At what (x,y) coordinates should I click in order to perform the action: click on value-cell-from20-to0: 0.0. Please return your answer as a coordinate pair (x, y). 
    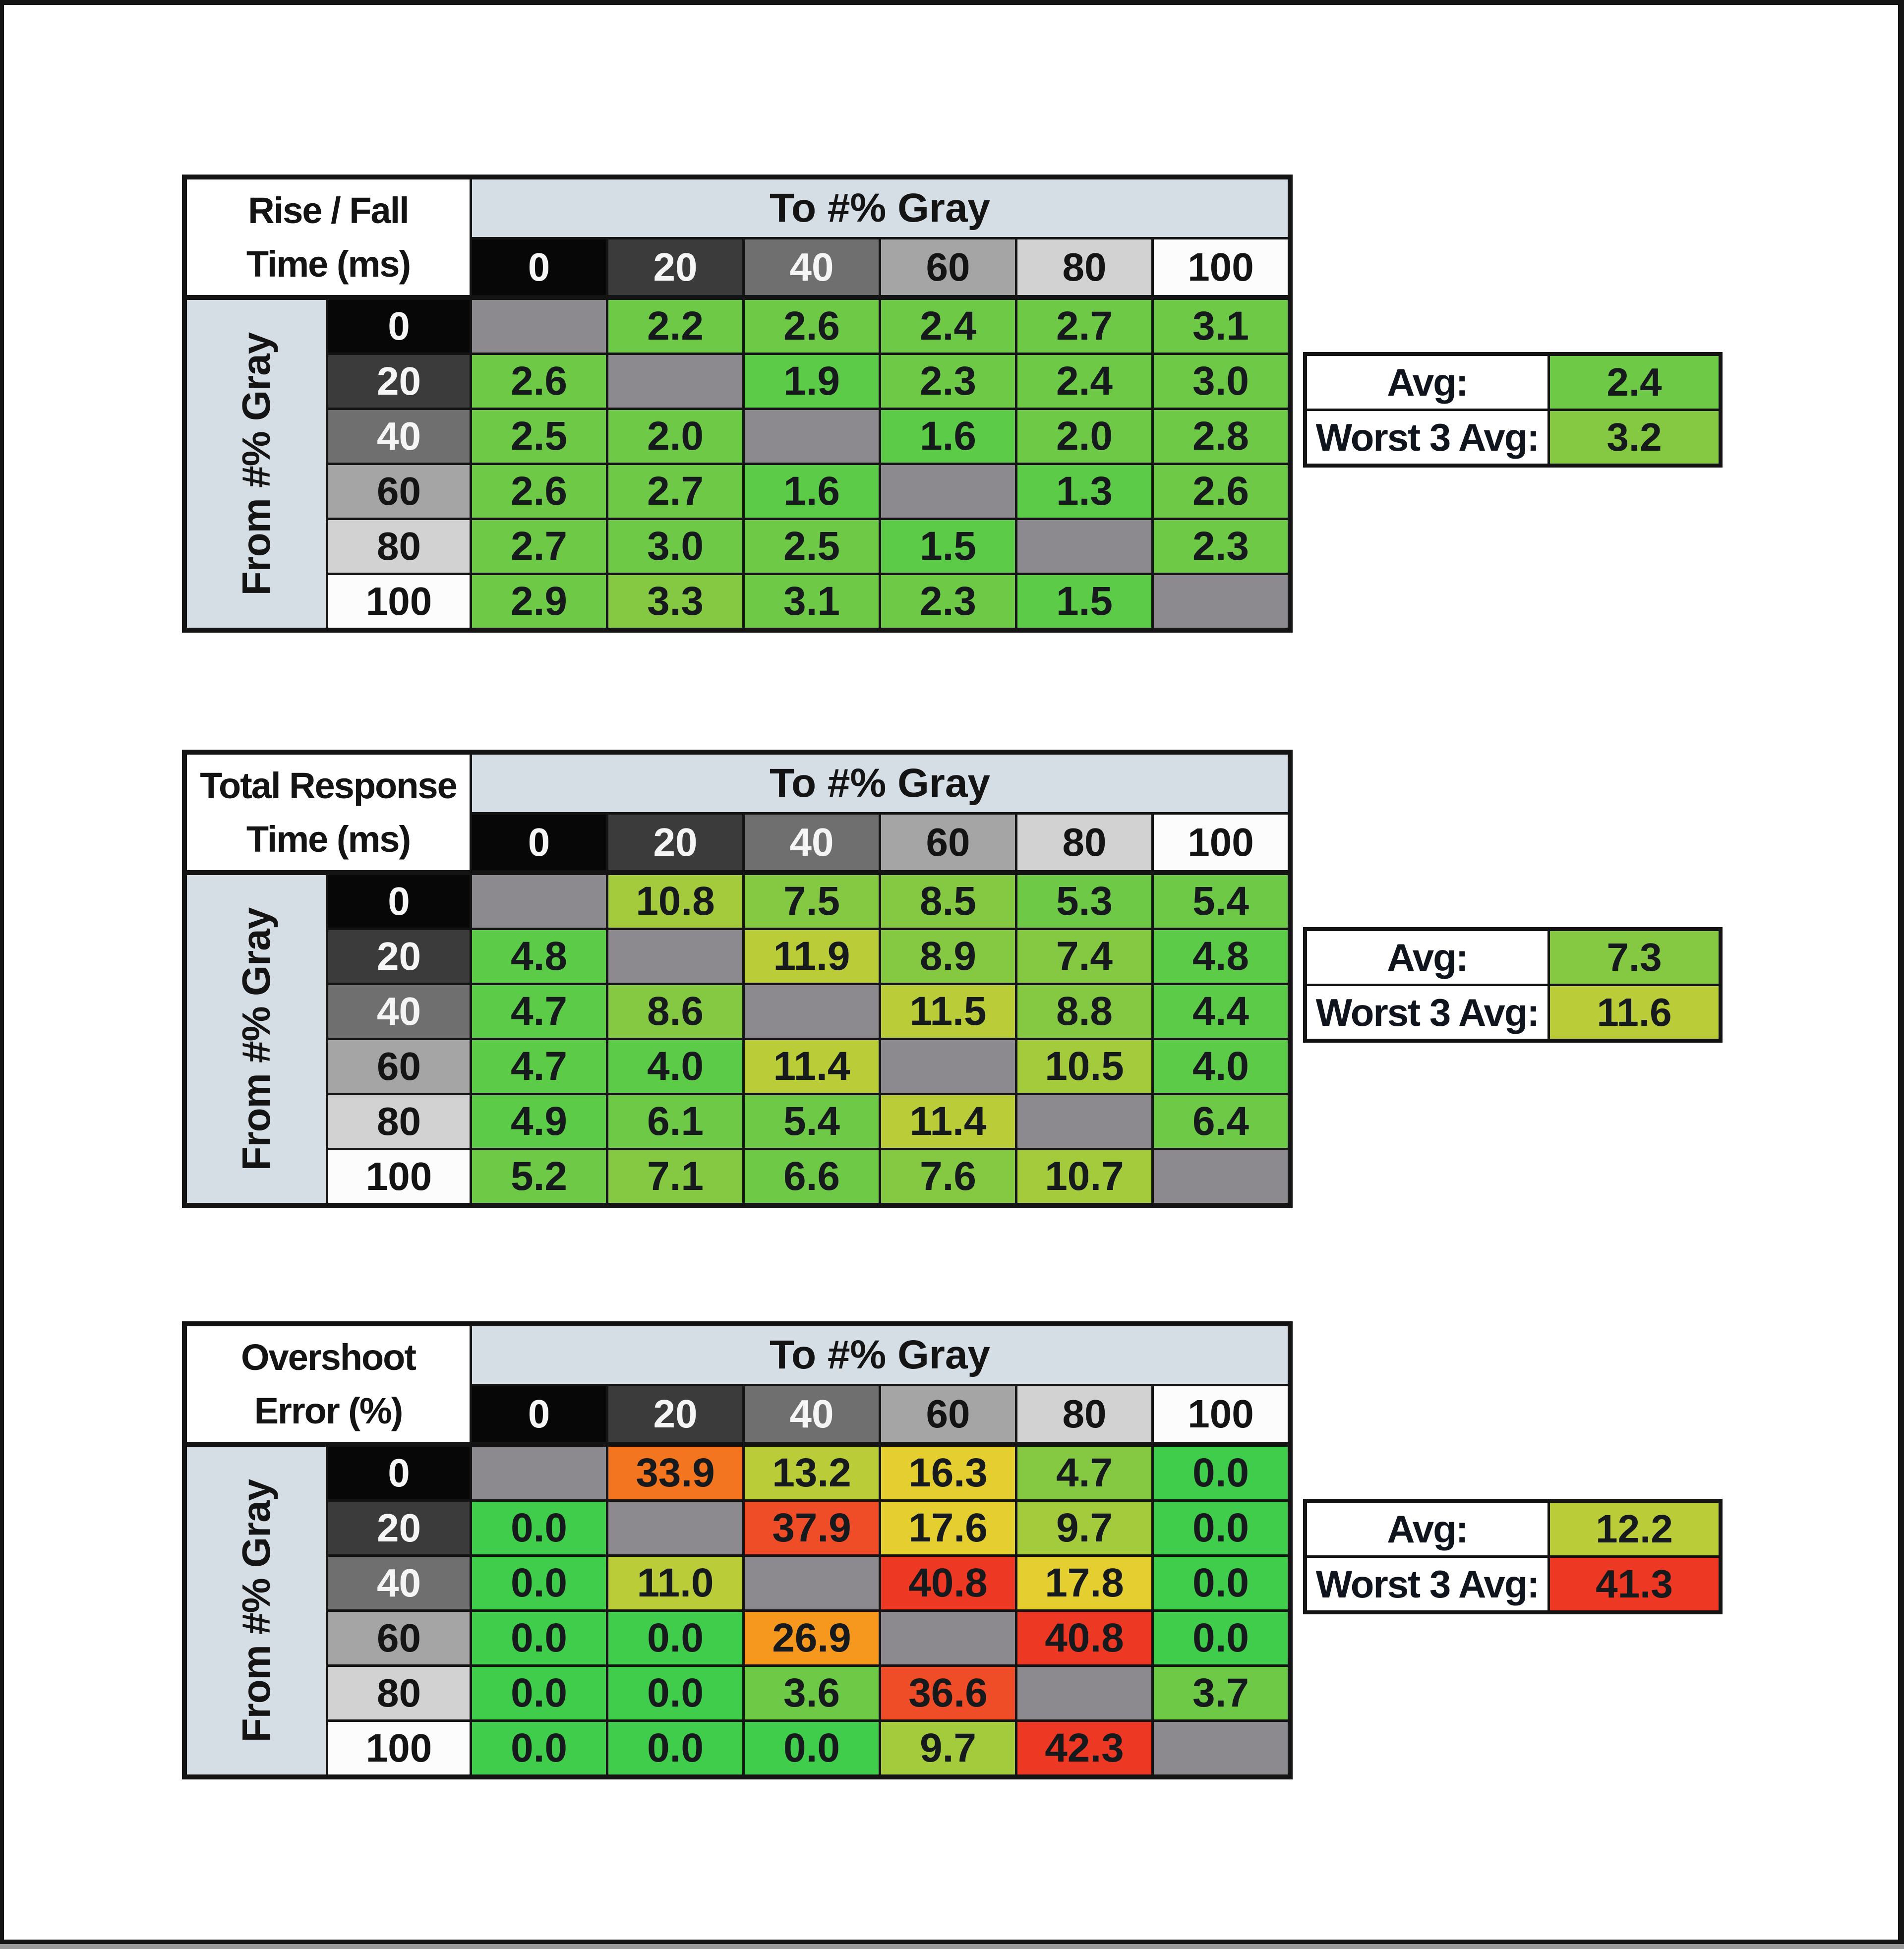
    Looking at the image, I should click on (539, 1528).